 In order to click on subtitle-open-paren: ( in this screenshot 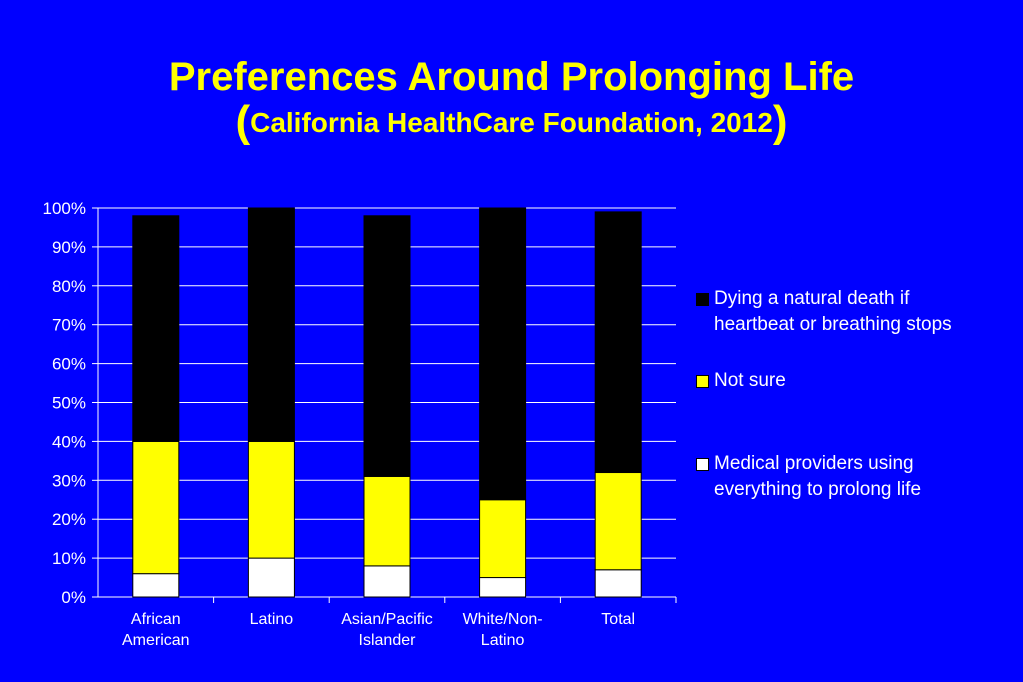, I will do `click(243, 121)`.